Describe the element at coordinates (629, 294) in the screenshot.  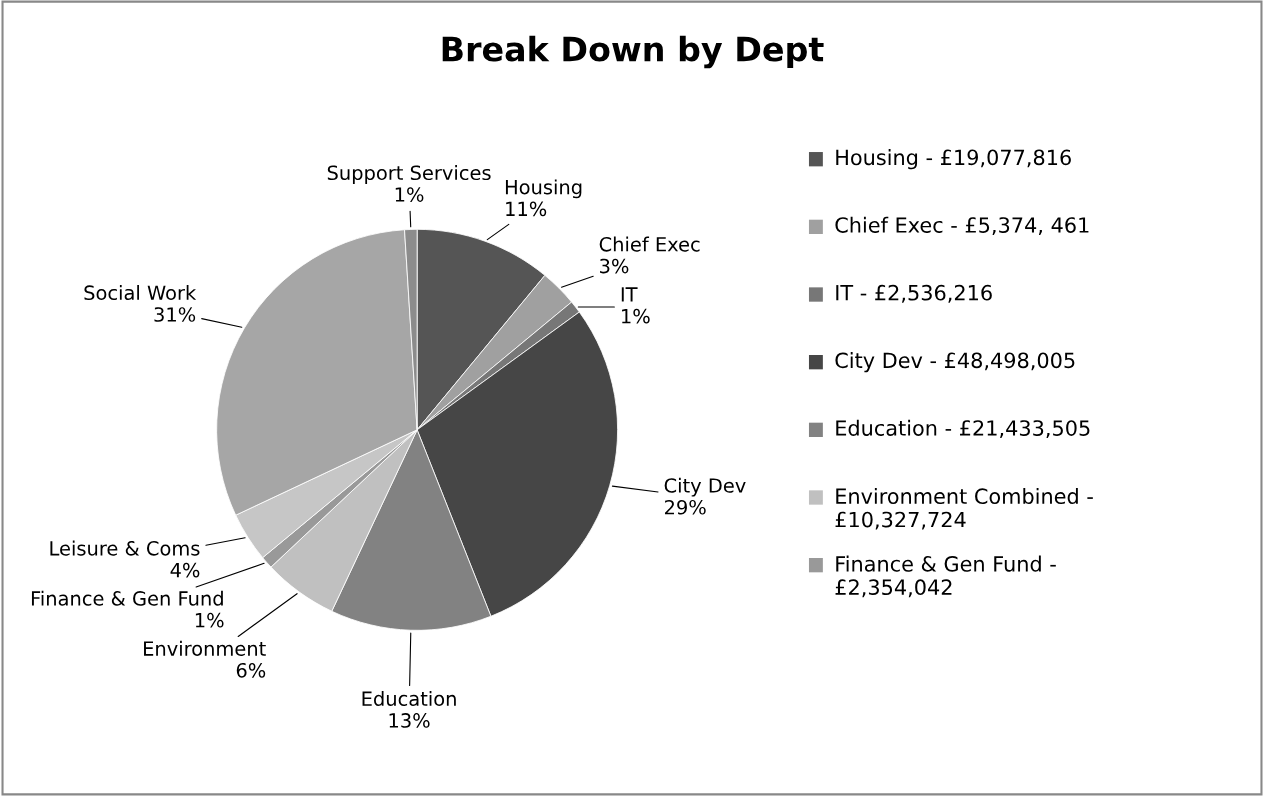
I see `slice-label: IT` at that location.